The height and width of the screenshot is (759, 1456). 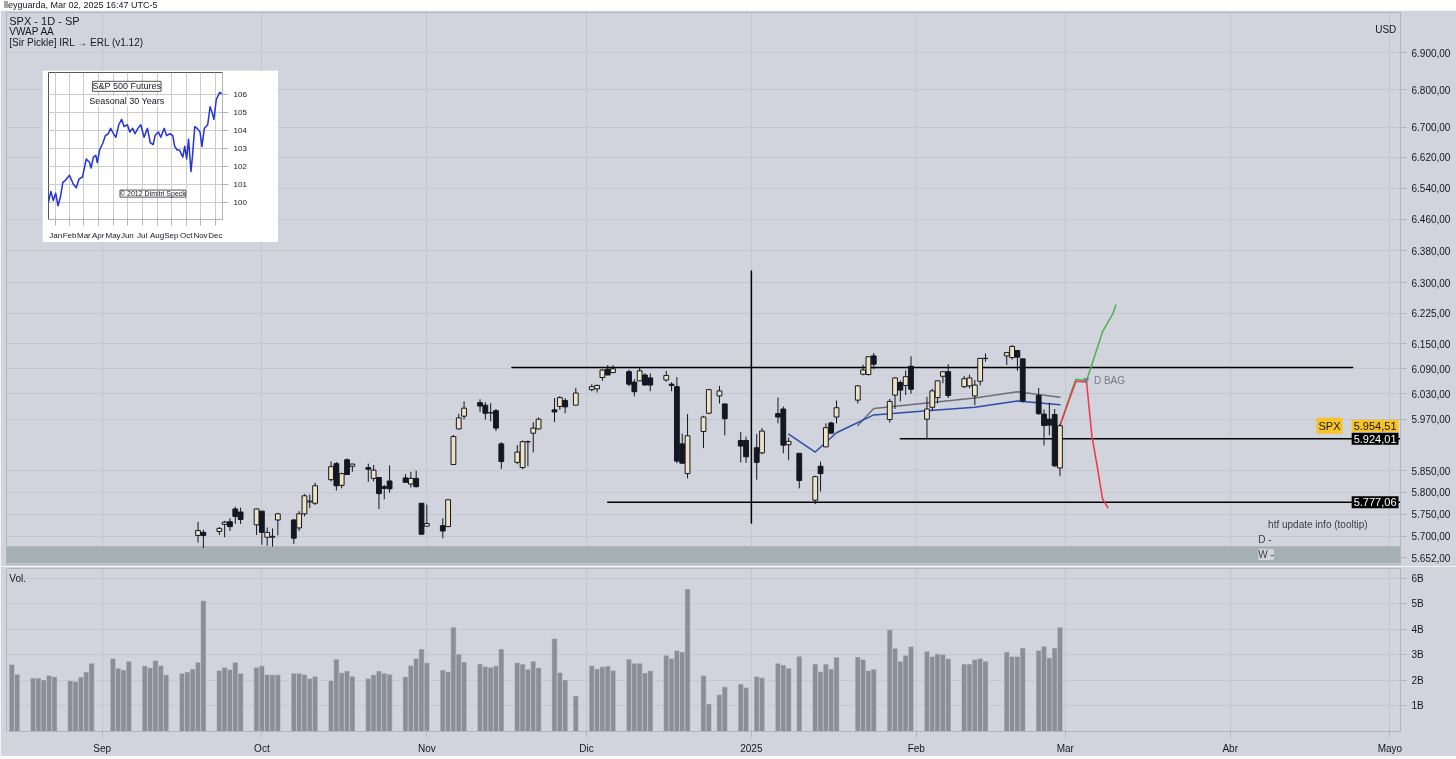 What do you see at coordinates (240, 130) in the screenshot?
I see `y-tick-label: 104` at bounding box center [240, 130].